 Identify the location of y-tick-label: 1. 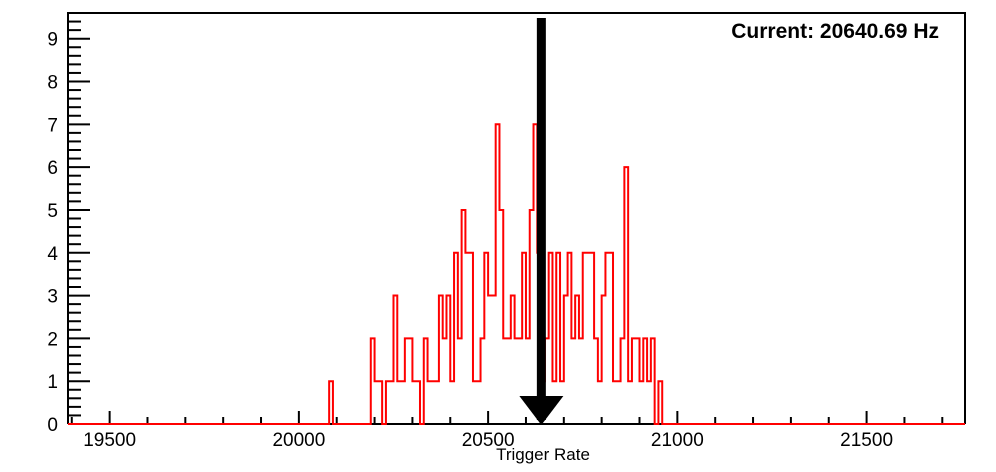
(52, 382).